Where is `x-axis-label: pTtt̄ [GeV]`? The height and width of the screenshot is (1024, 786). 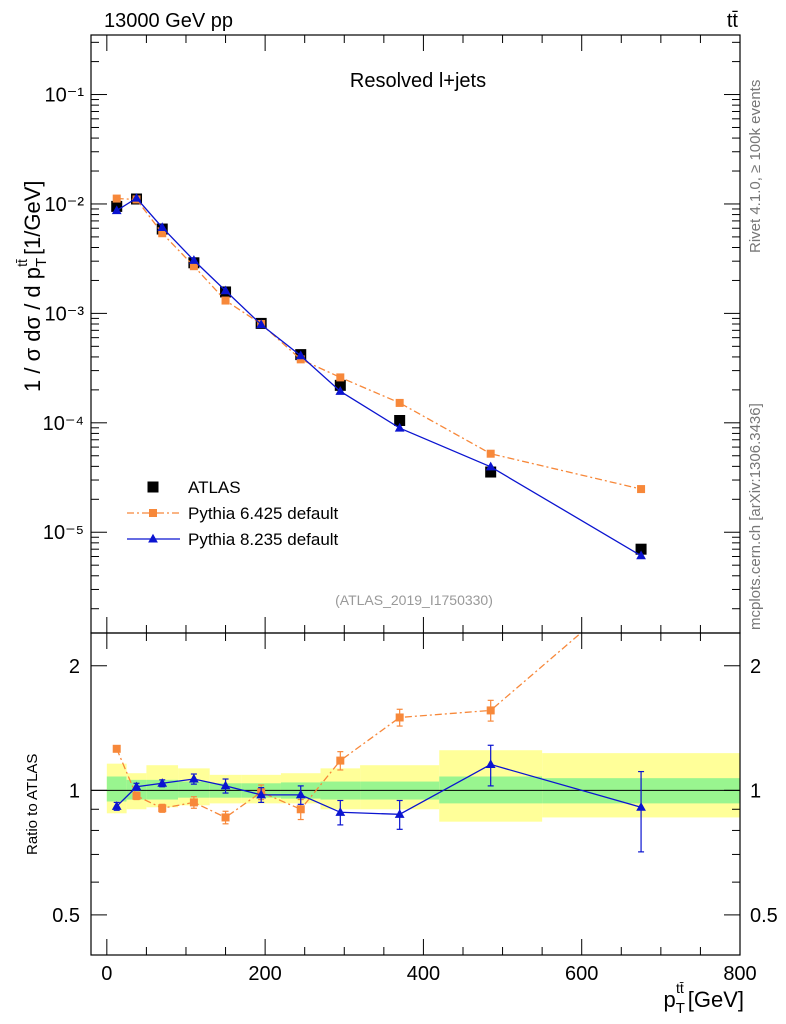
x-axis-label: pTtt̄ [GeV] is located at coordinates (704, 998).